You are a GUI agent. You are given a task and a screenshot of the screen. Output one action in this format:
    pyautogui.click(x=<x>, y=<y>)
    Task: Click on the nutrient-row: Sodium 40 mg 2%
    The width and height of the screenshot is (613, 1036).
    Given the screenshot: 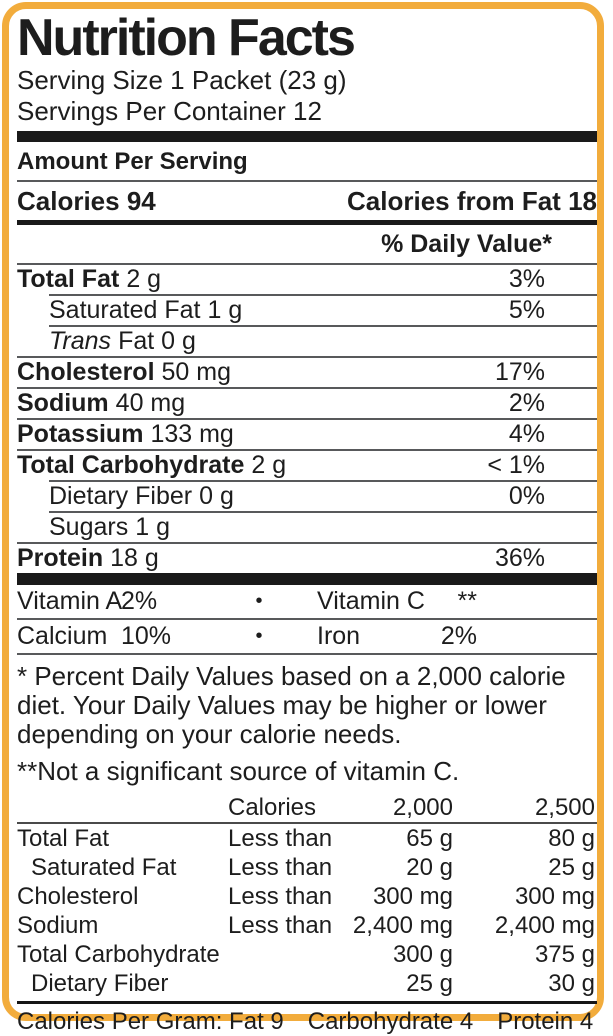 What is the action you would take?
    pyautogui.click(x=307, y=402)
    